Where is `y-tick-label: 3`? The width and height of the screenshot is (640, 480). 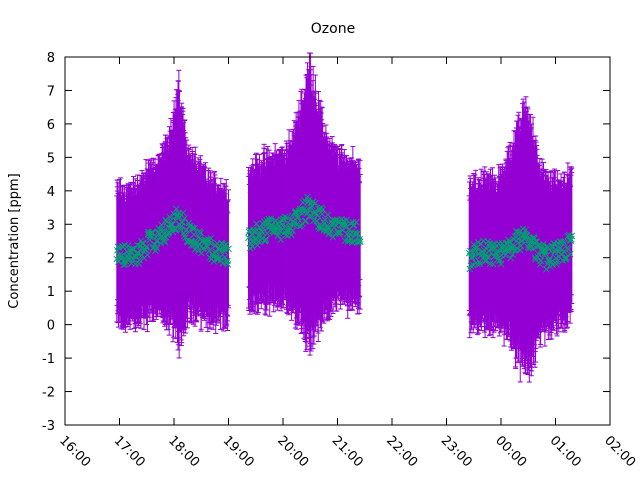
y-tick-label: 3 is located at coordinates (51, 225).